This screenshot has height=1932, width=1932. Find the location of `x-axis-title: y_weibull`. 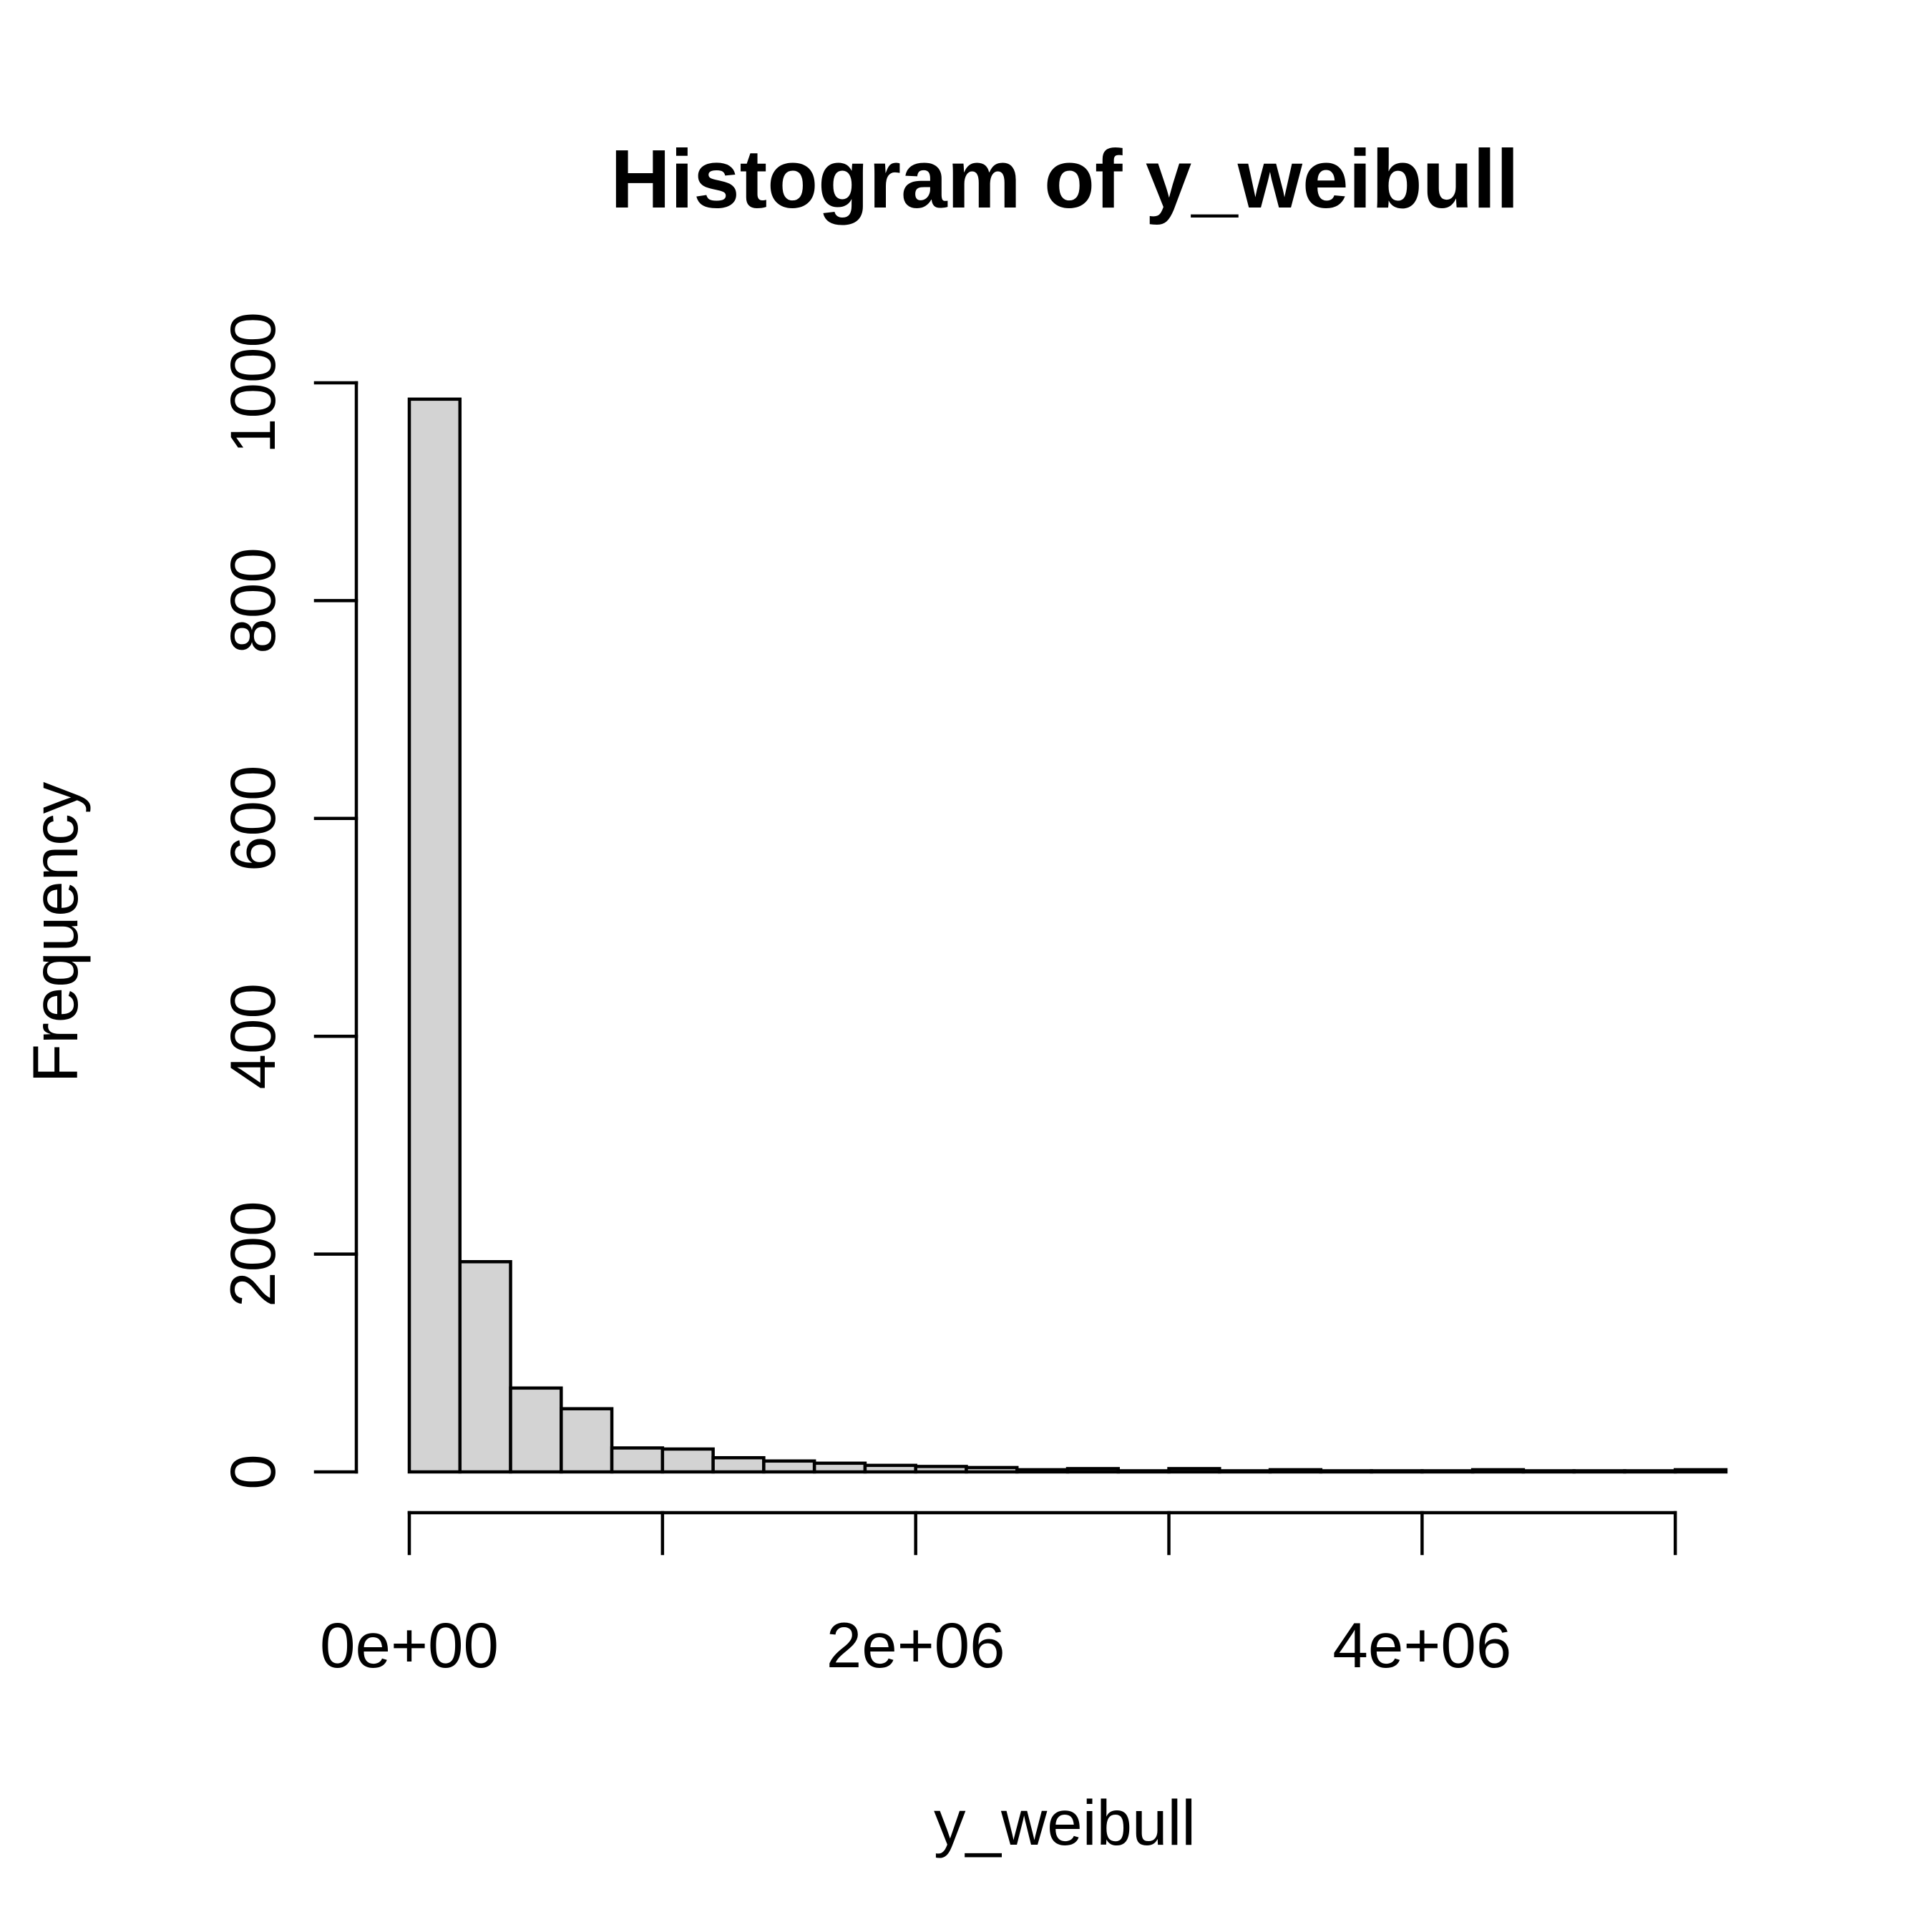

x-axis-title: y_weibull is located at coordinates (1065, 1822).